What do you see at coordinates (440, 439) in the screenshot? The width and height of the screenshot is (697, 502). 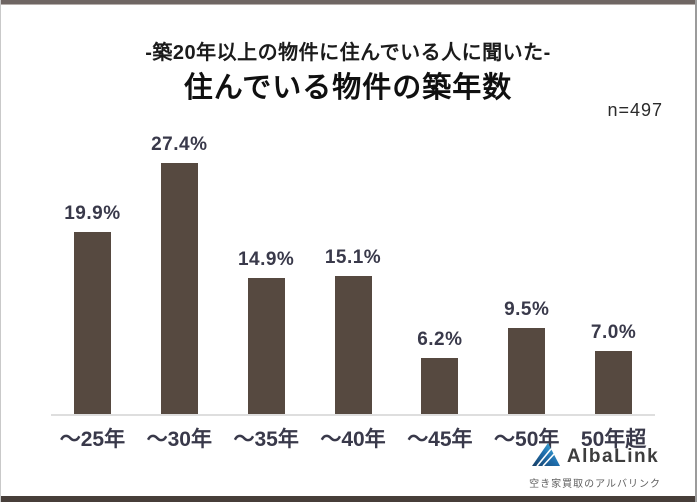 I see `category-label: ～45年` at bounding box center [440, 439].